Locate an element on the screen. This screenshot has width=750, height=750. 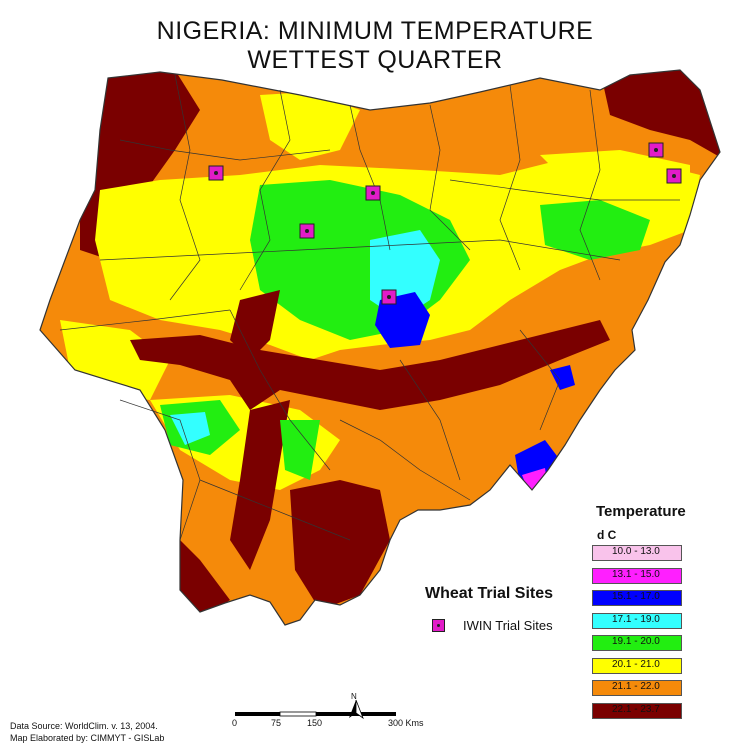
legend-item: 19.1 - 20.0 is located at coordinates (652, 643).